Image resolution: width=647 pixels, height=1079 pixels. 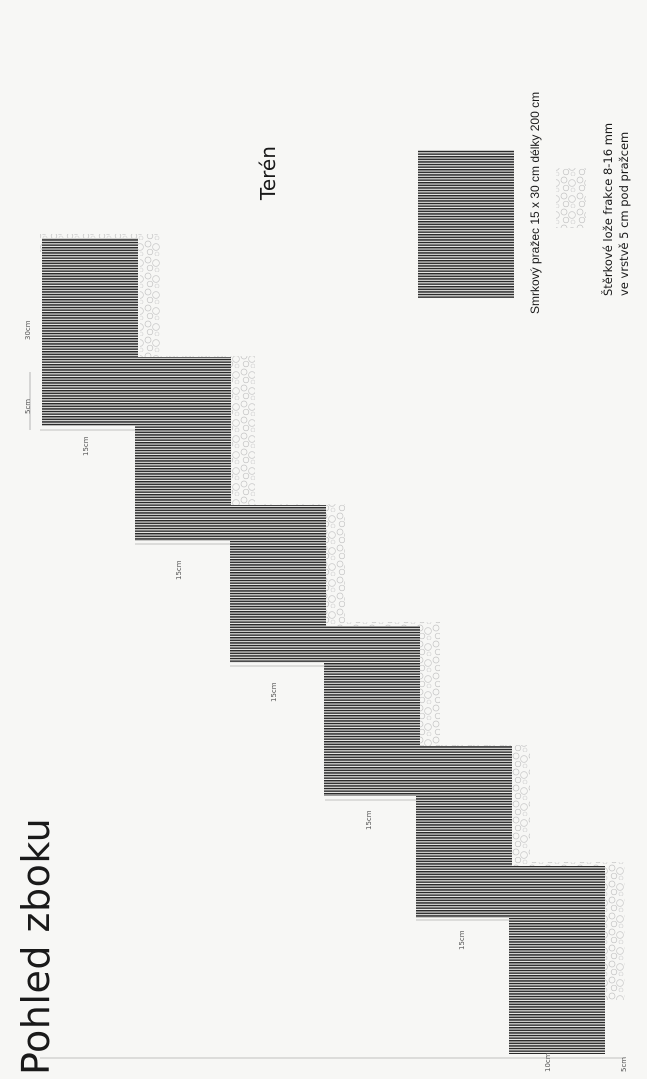 What do you see at coordinates (268, 173) in the screenshot?
I see `terrain-label: Terén` at bounding box center [268, 173].